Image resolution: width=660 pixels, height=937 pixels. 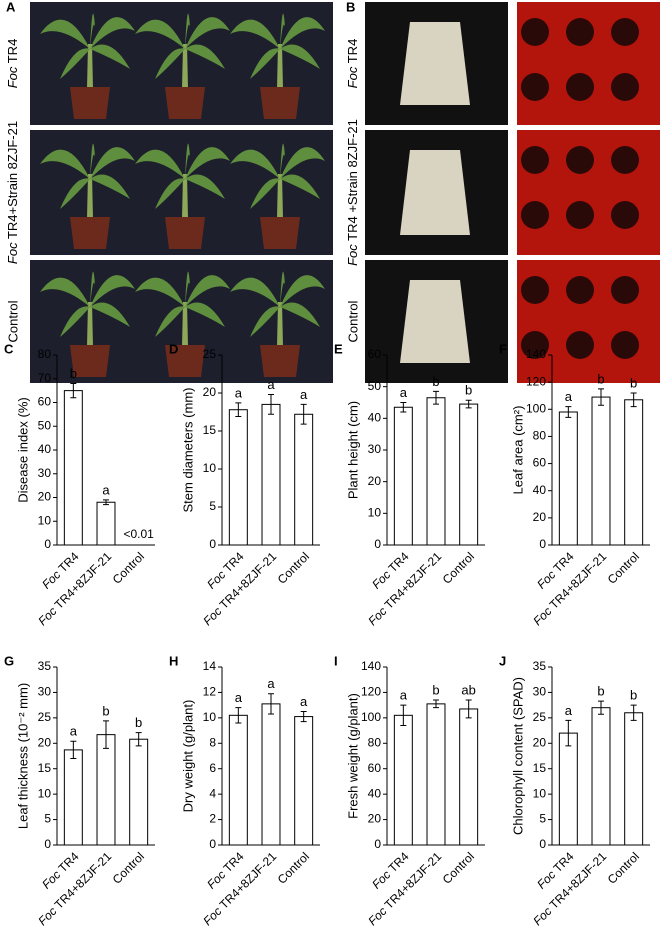 What do you see at coordinates (375, 386) in the screenshot?
I see `y-tick-label: 50` at bounding box center [375, 386].